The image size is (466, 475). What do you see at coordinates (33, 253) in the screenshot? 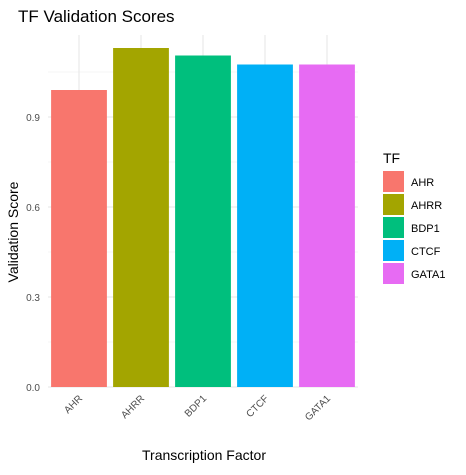
I see `y-axis: 0.0 0.3 0.6 0.9` at bounding box center [33, 253].